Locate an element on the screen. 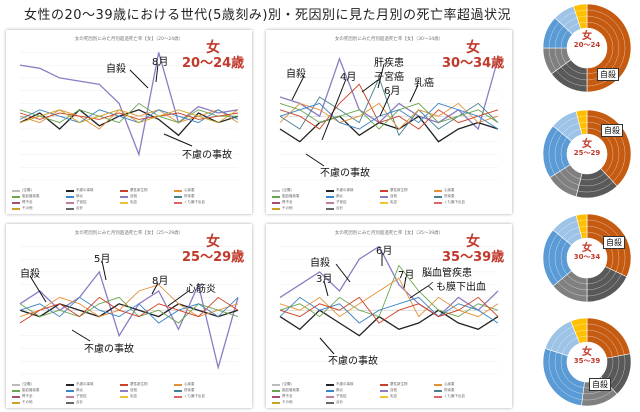 The width and height of the screenshot is (640, 412). donut-hole is located at coordinates (587, 258).